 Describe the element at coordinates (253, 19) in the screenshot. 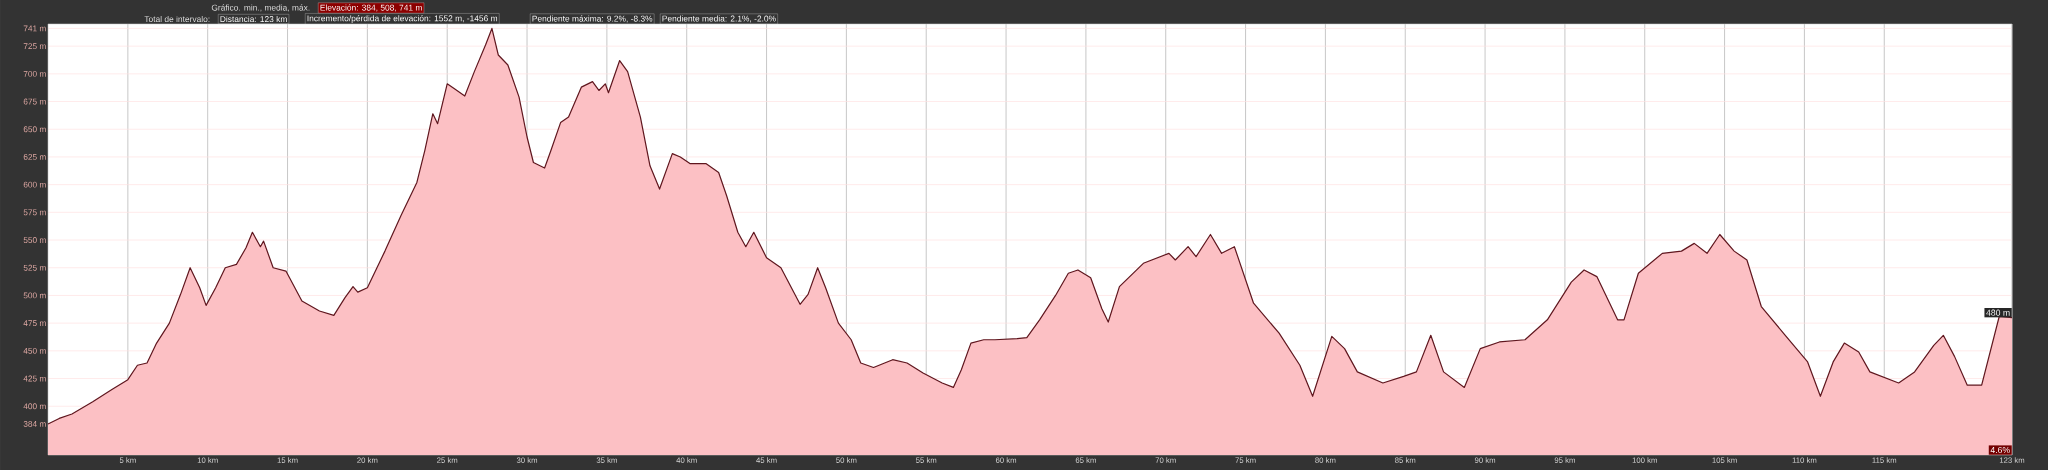

I see `text: Distancia: 123 km` at that location.